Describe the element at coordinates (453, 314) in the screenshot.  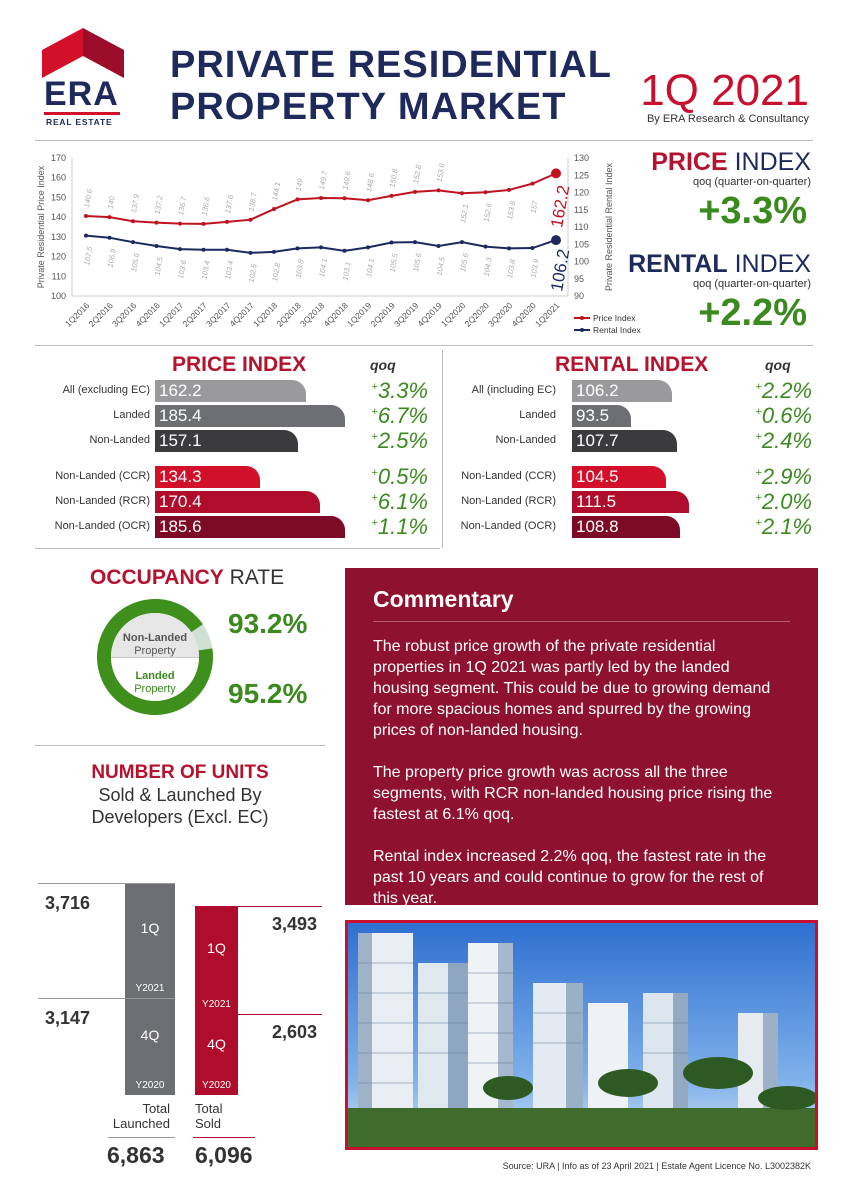
I see `x-tick-label: 1Q2020` at that location.